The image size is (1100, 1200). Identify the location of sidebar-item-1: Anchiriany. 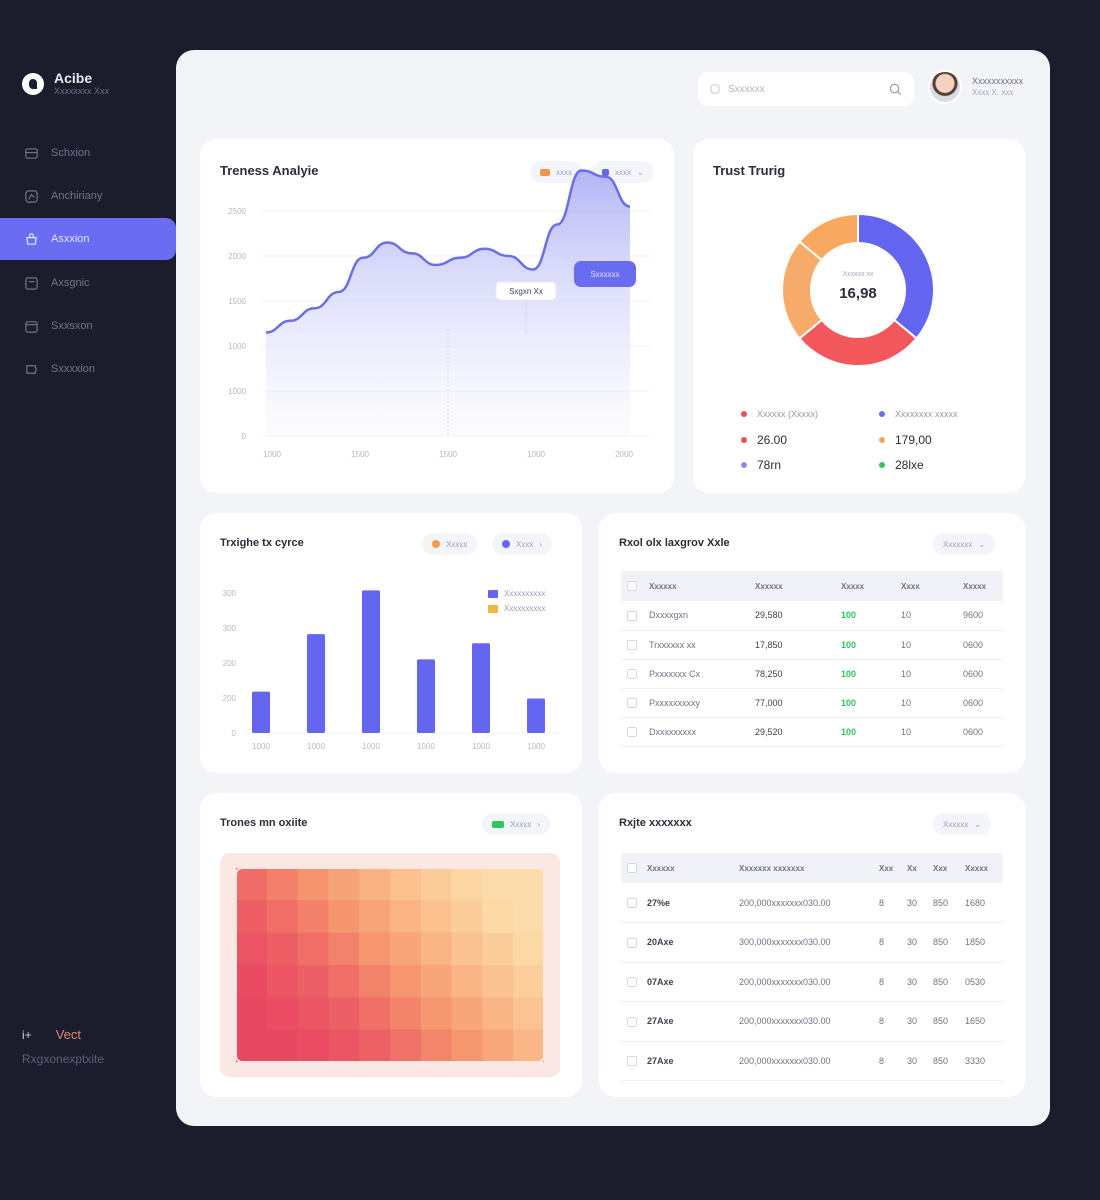
(88, 196).